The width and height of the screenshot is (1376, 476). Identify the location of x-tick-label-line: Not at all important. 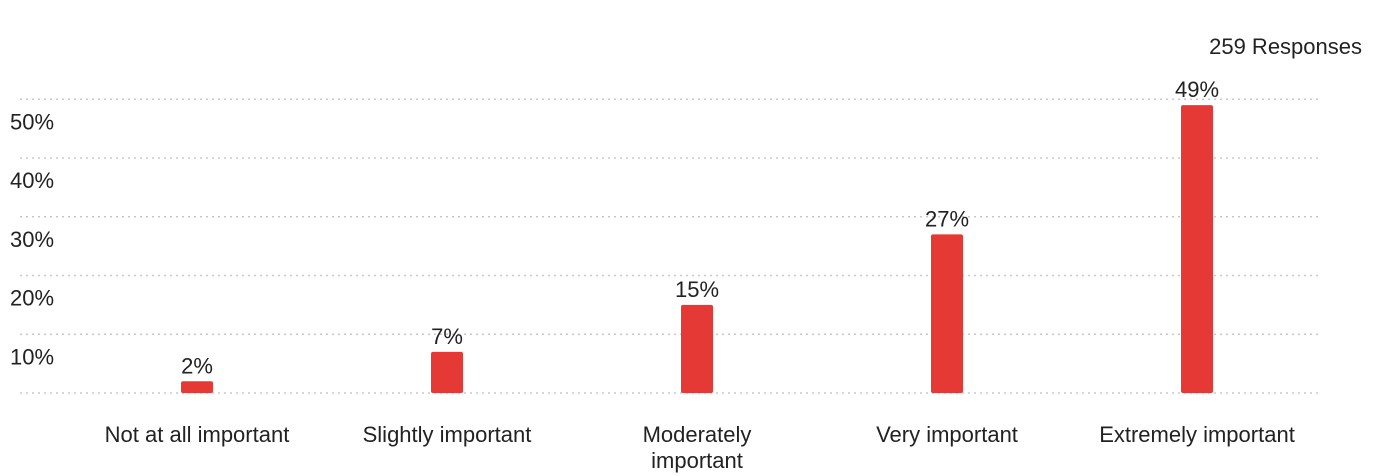
(197, 434).